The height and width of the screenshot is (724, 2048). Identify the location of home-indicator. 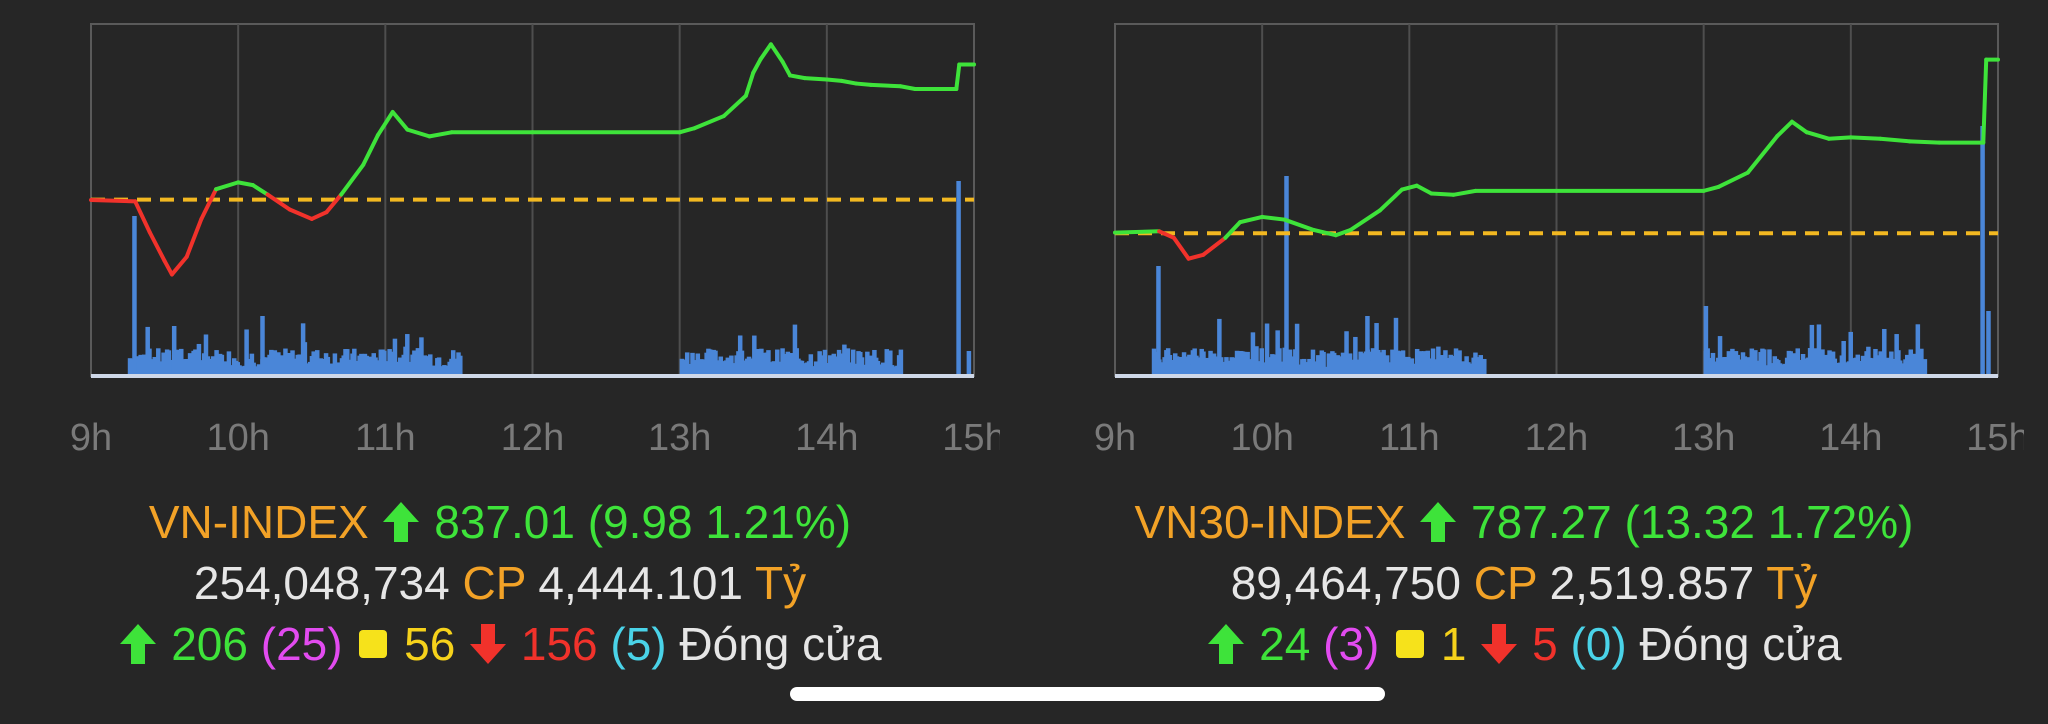
(1087, 694).